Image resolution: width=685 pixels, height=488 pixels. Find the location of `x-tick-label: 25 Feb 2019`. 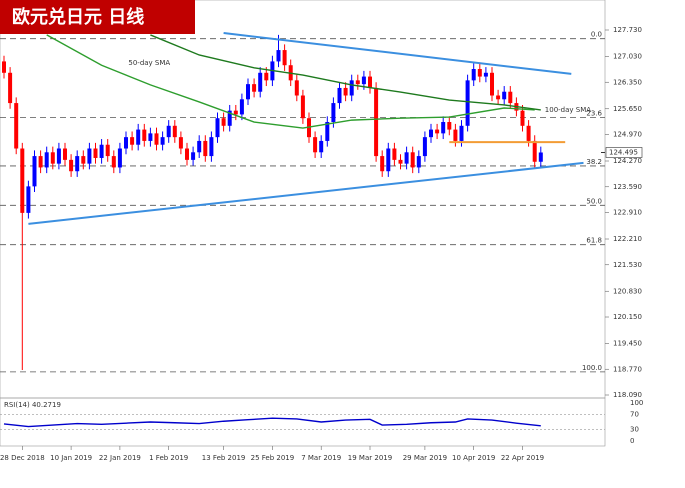

x-tick-label: 25 Feb 2019 is located at coordinates (273, 458).